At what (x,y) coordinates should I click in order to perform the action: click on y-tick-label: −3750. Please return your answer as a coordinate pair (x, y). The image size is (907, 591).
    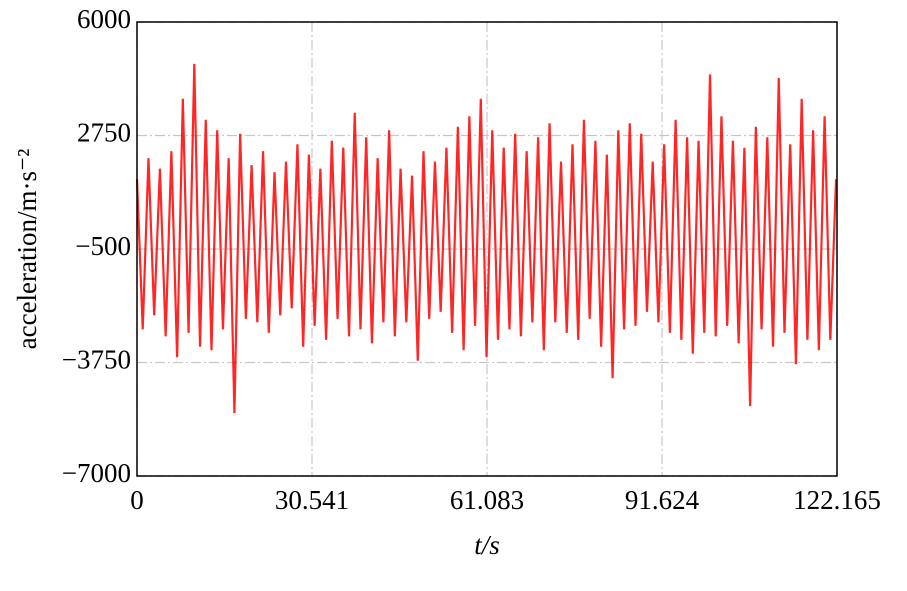
    Looking at the image, I should click on (96, 360).